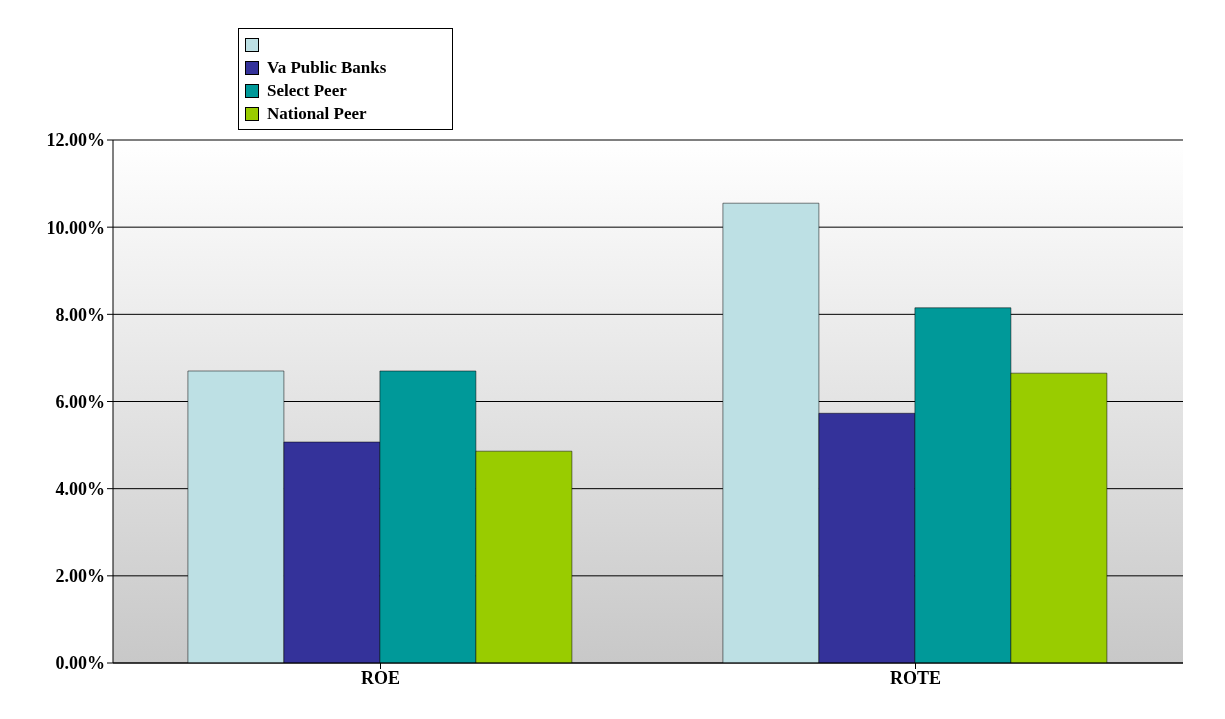 The width and height of the screenshot is (1225, 719). Describe the element at coordinates (80, 489) in the screenshot. I see `y-tick-label: 4.00%` at that location.